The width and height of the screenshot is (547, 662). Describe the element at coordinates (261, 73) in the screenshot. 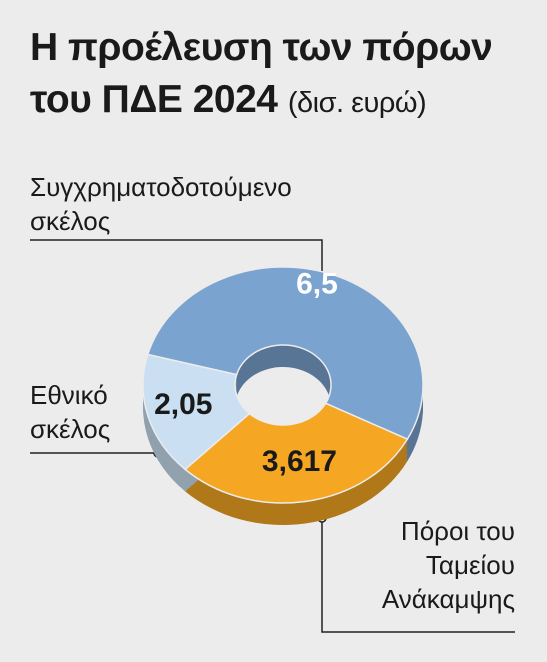

I see `title-text: Η προέλευση των πόρων του ΠΔΕ 2024` at that location.